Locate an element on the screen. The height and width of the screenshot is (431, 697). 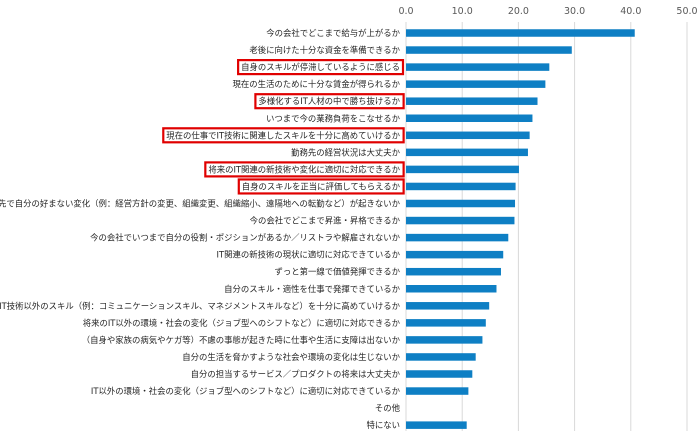
category-label-12: 今の会社でいつまで自分の役割・ポジションがあるか／リストラや解雇されないか is located at coordinates (245, 238).